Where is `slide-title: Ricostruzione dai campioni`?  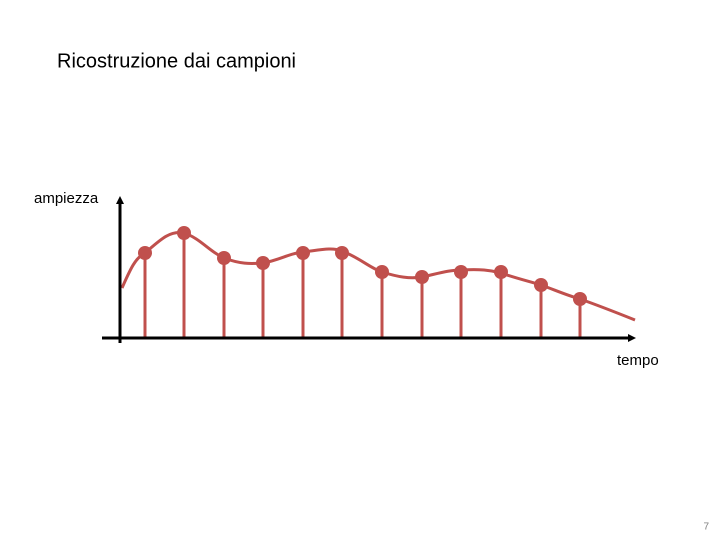
slide-title: Ricostruzione dai campioni is located at coordinates (176, 61).